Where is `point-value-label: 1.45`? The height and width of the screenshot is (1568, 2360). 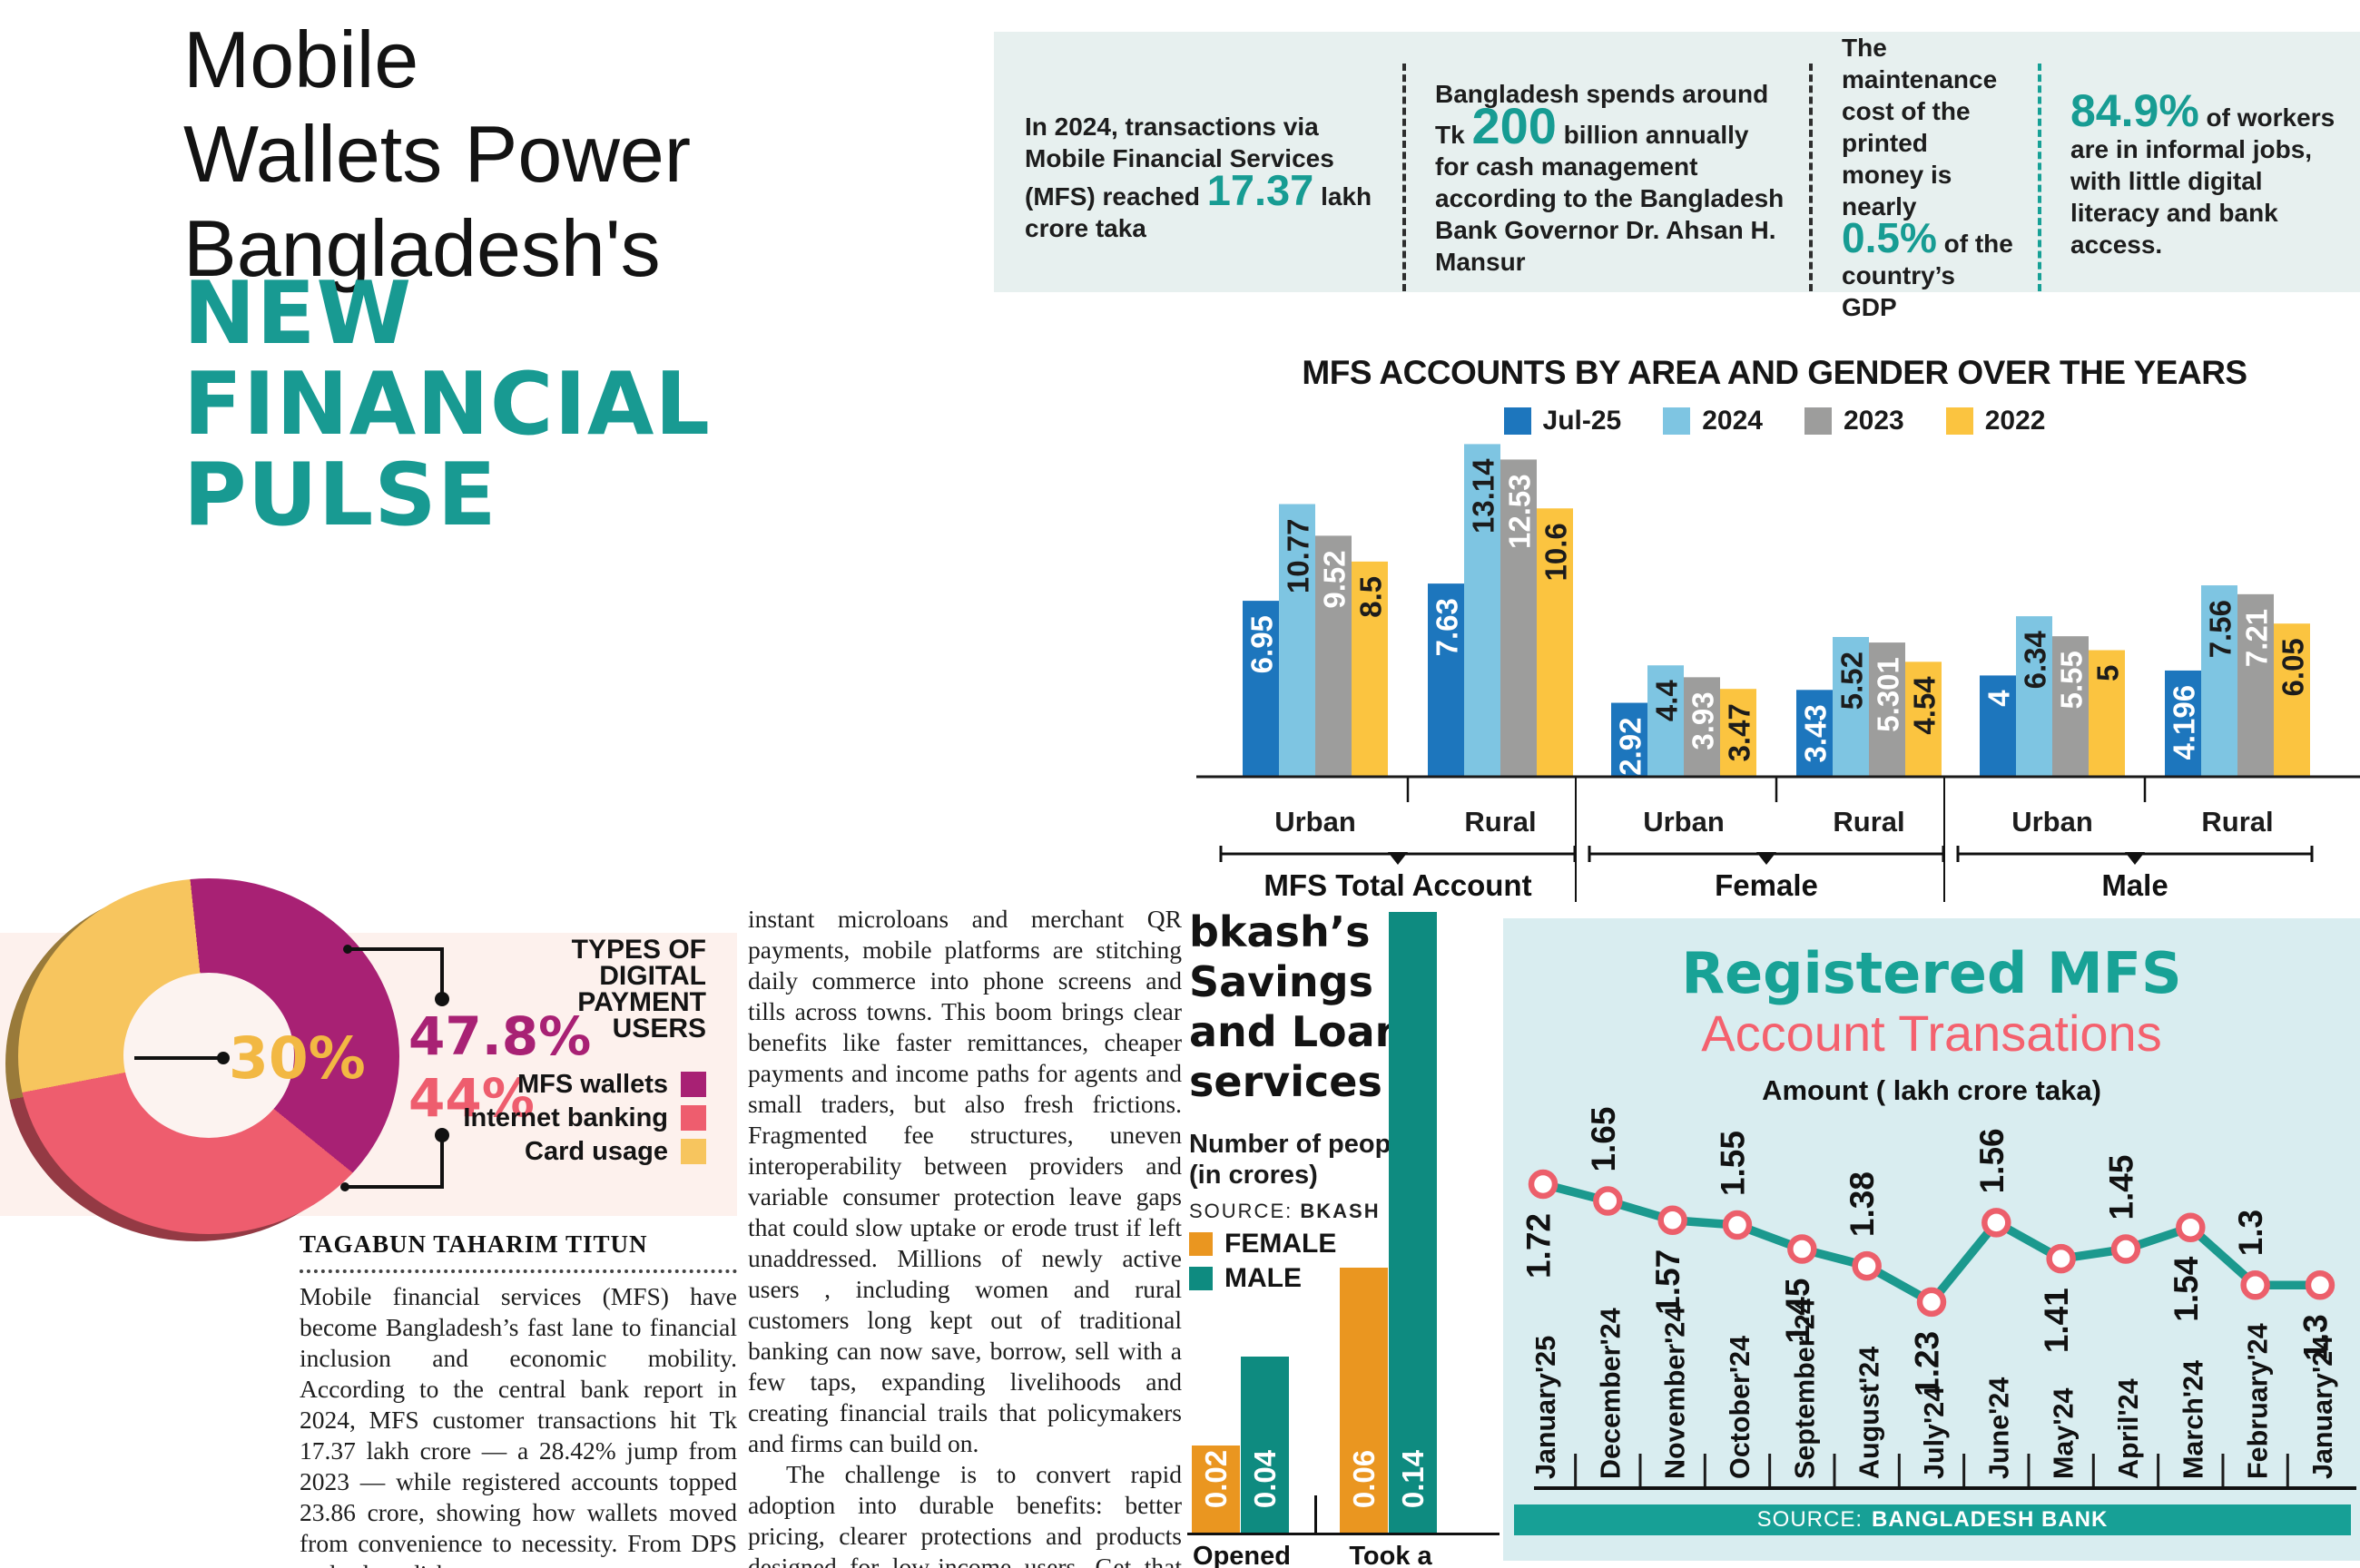
point-value-label: 1.45 is located at coordinates (1797, 1311).